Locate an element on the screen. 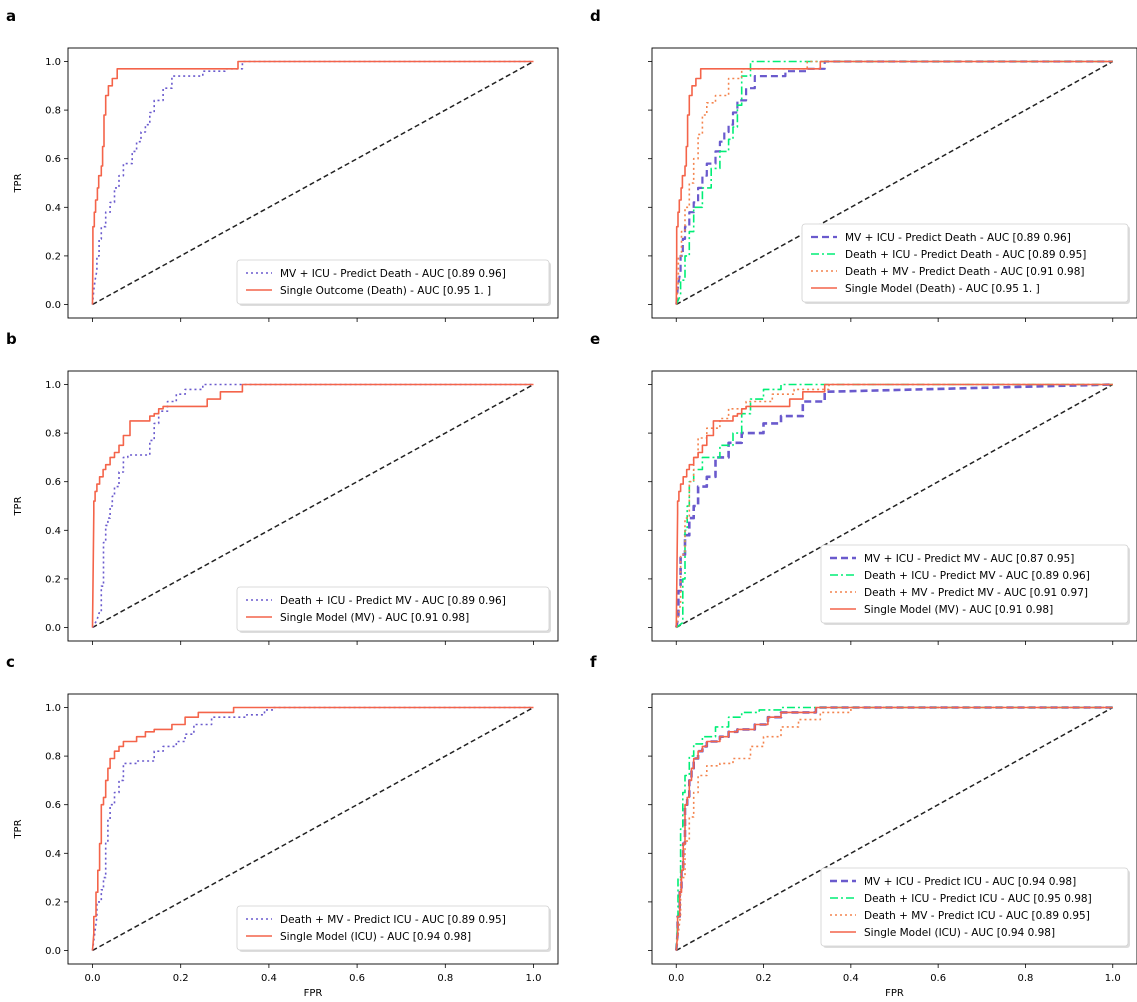 The height and width of the screenshot is (1002, 1137). legend-entry-label: MV + ICU - Predict ICU - AUC [0.94 0.98] is located at coordinates (970, 882).